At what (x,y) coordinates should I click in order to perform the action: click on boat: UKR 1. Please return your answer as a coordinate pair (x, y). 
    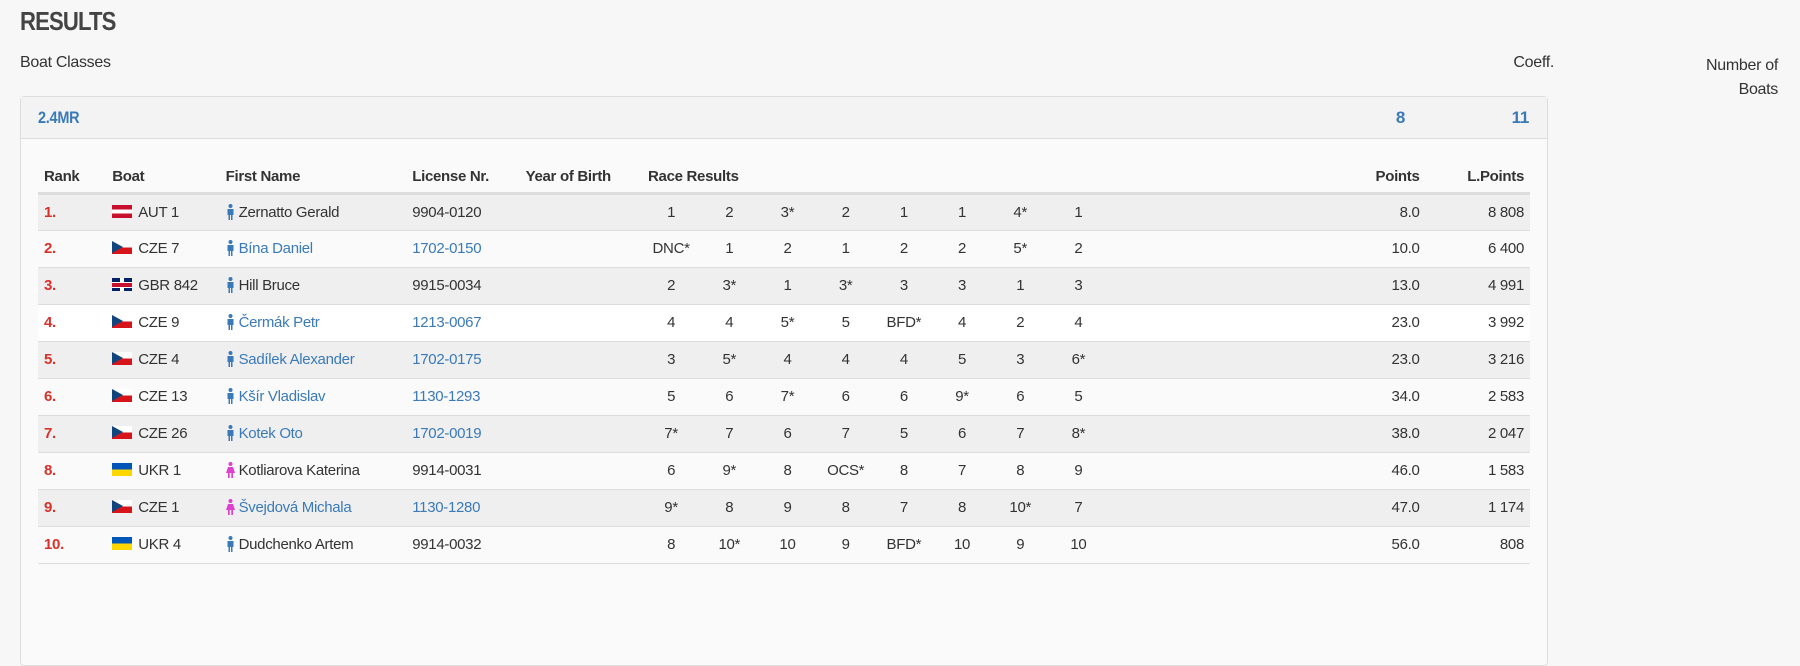
    Looking at the image, I should click on (163, 471).